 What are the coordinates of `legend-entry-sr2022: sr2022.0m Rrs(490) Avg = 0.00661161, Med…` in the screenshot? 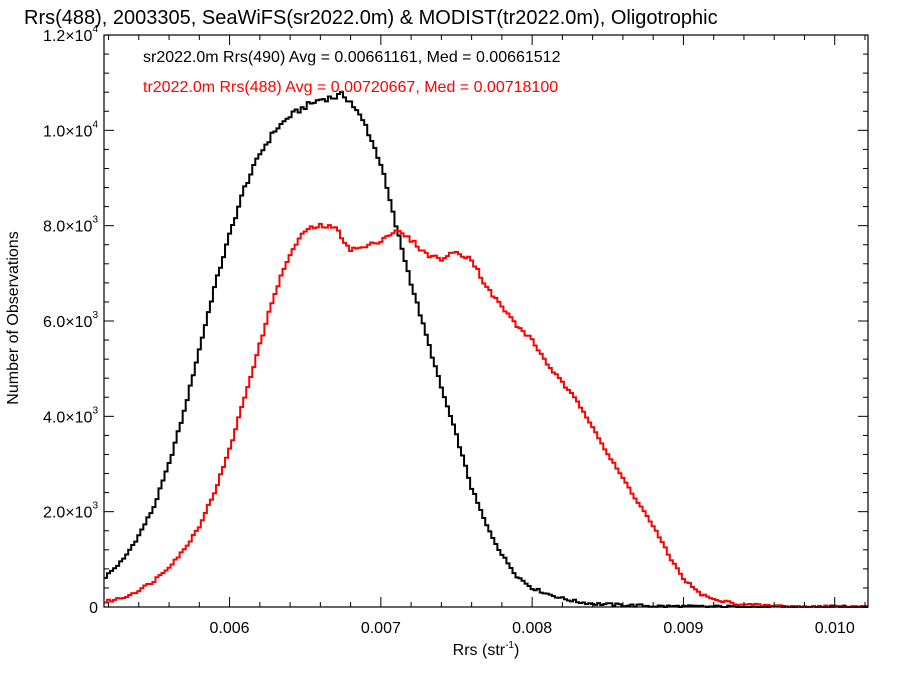 It's located at (352, 57).